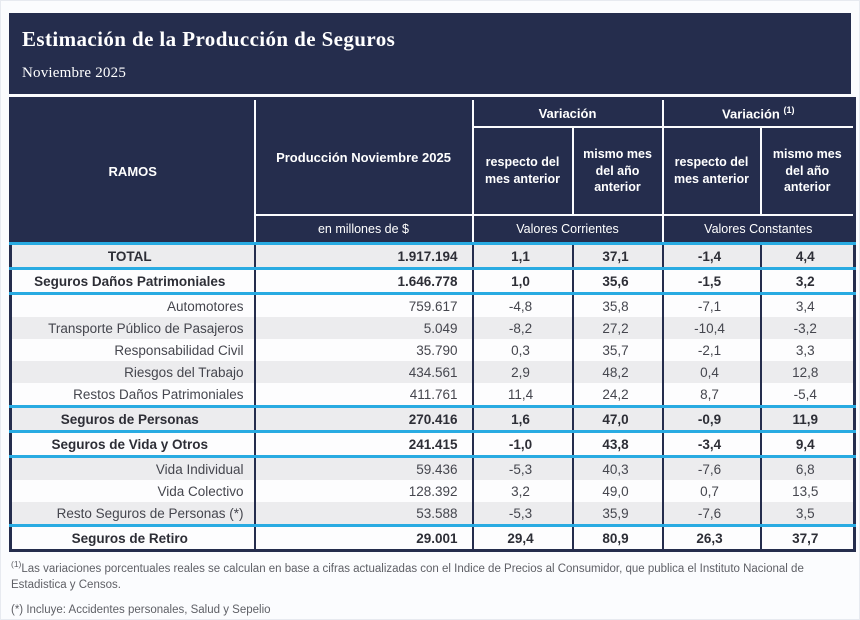  What do you see at coordinates (807, 281) in the screenshot?
I see `cell-var-constante-mismo-mes: 3,2` at bounding box center [807, 281].